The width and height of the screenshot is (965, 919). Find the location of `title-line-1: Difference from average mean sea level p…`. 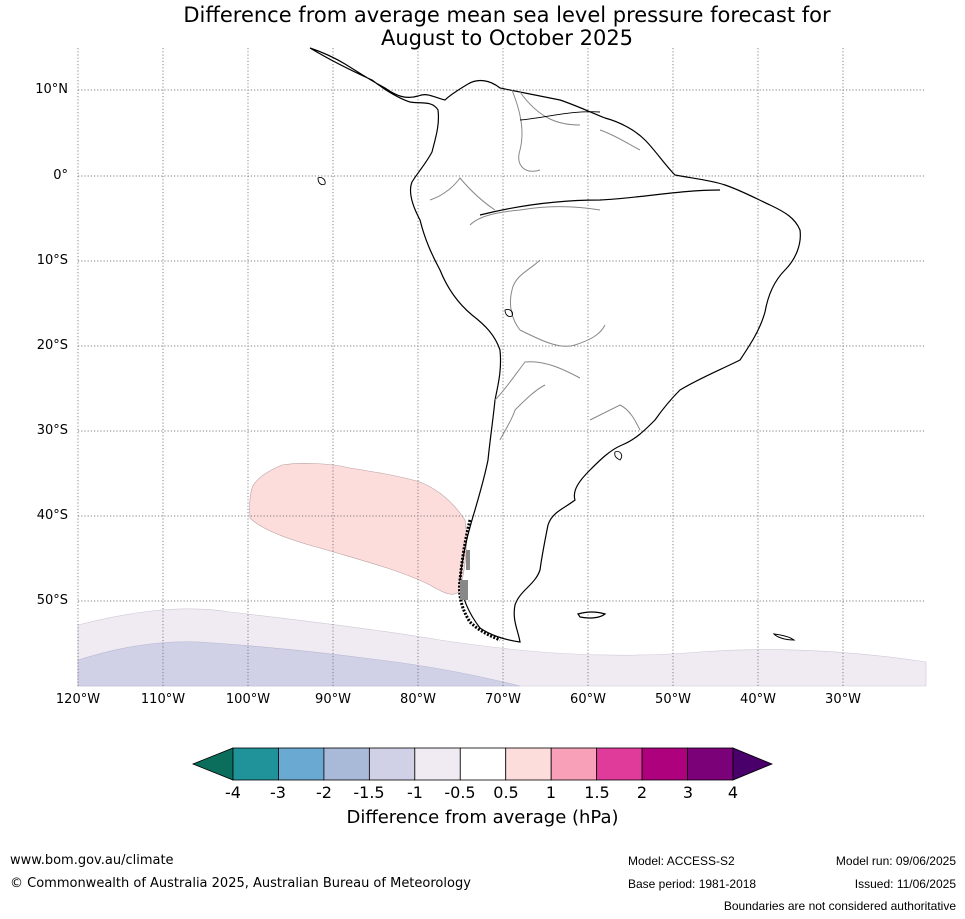

title-line-1: Difference from average mean sea level p… is located at coordinates (507, 15).